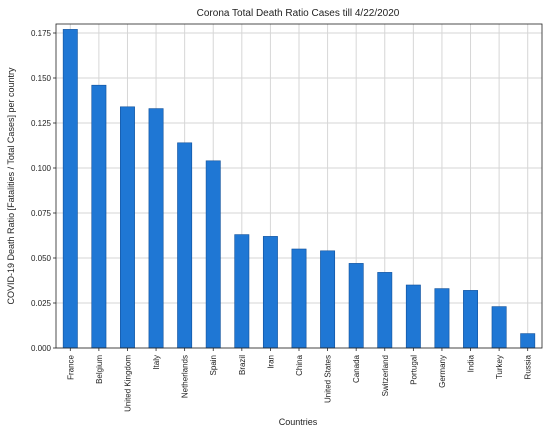 This screenshot has height=434, width=550. Describe the element at coordinates (213, 254) in the screenshot. I see `bar-spain` at that location.